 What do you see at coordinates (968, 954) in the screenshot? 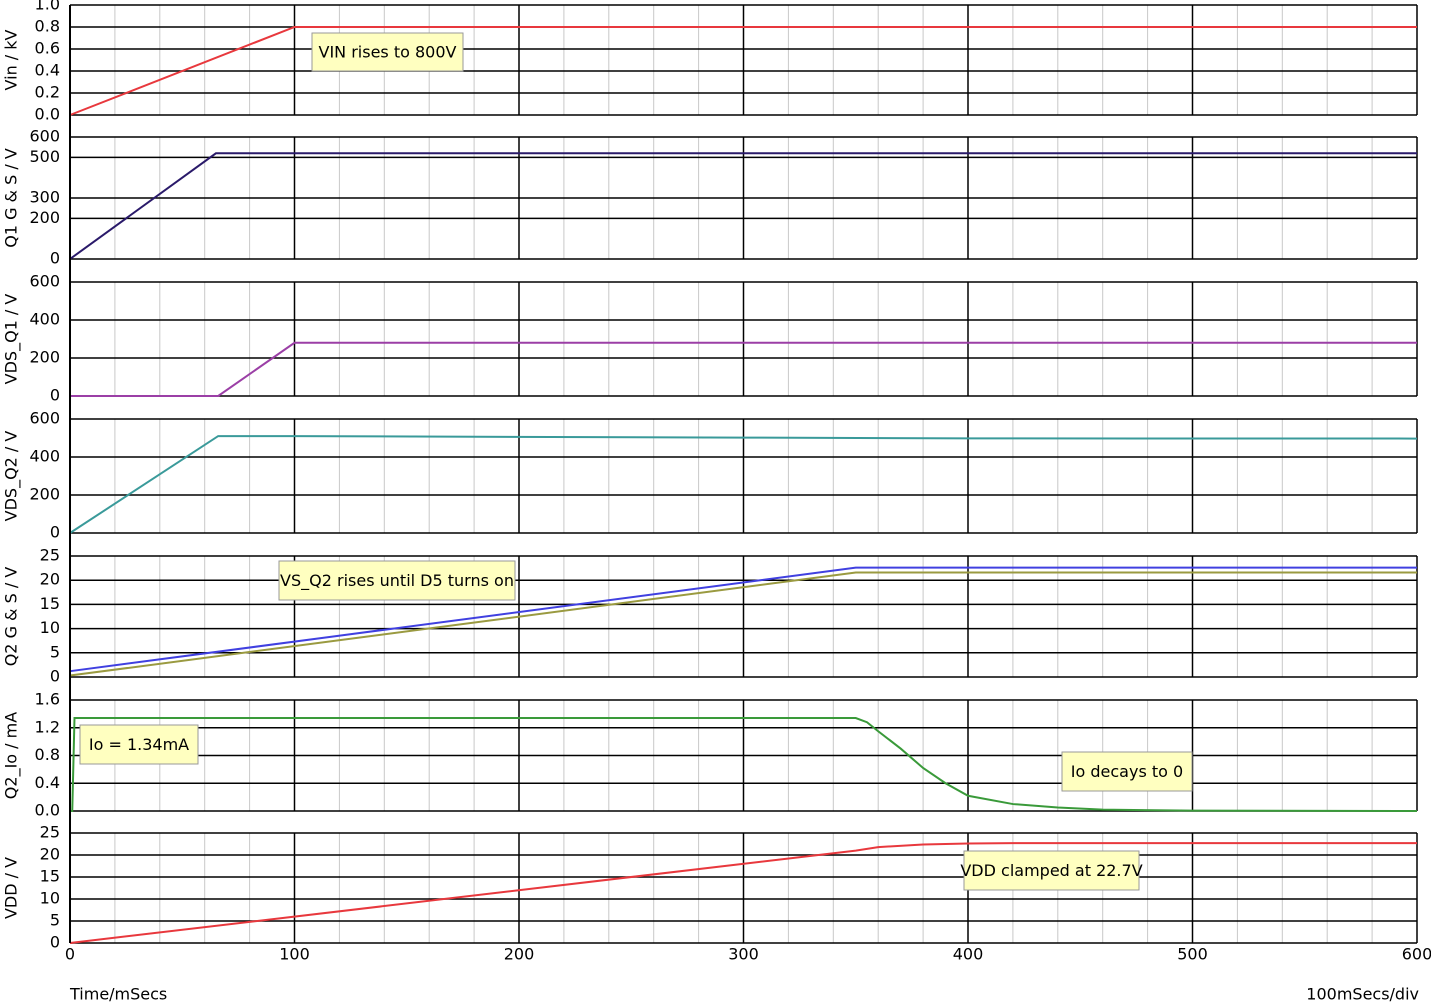
I see `x-tick-label: 400` at bounding box center [968, 954].